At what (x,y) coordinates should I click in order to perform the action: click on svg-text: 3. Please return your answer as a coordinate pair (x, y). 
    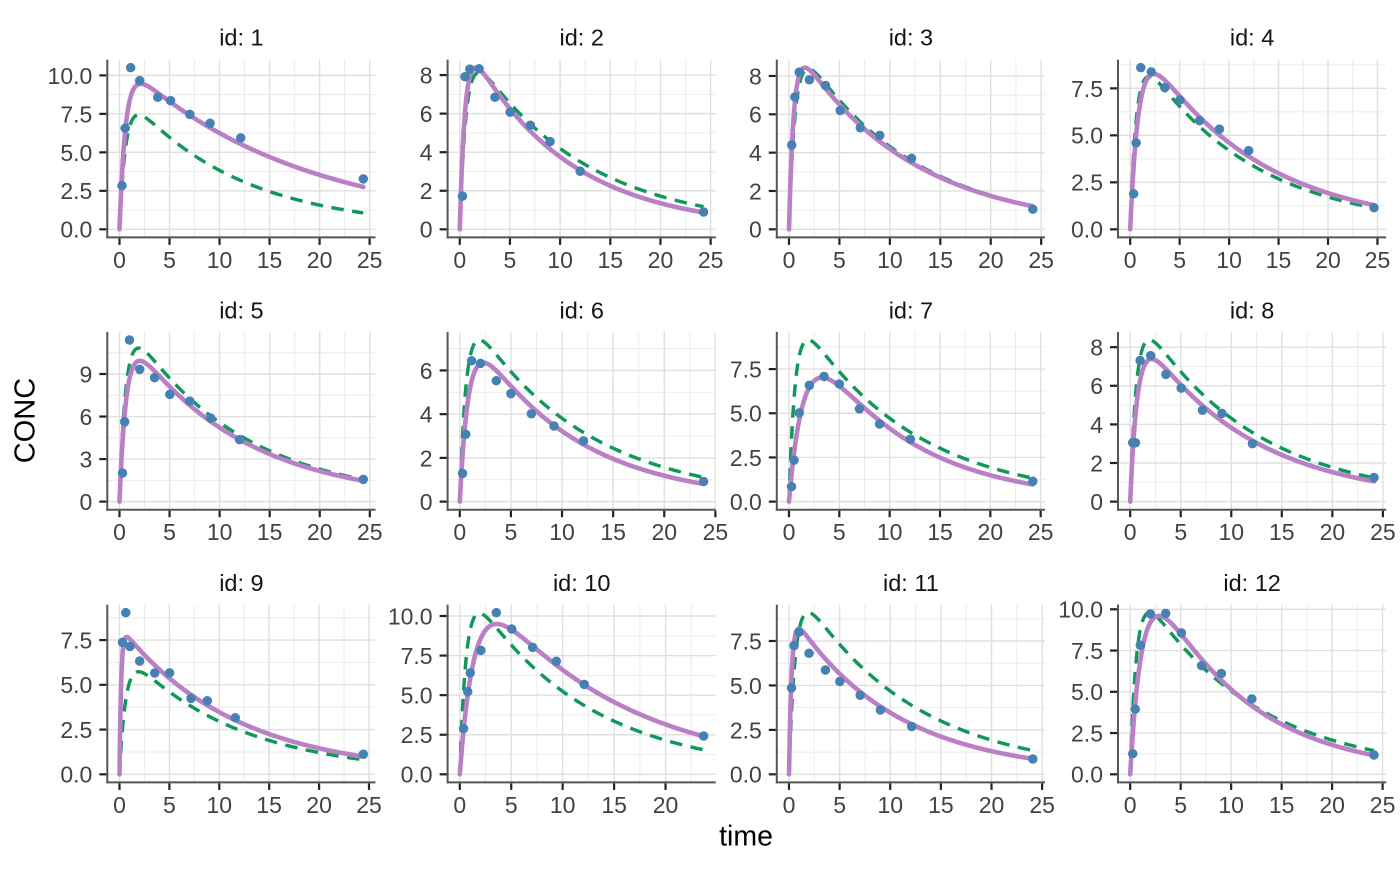
    Looking at the image, I should click on (86, 459).